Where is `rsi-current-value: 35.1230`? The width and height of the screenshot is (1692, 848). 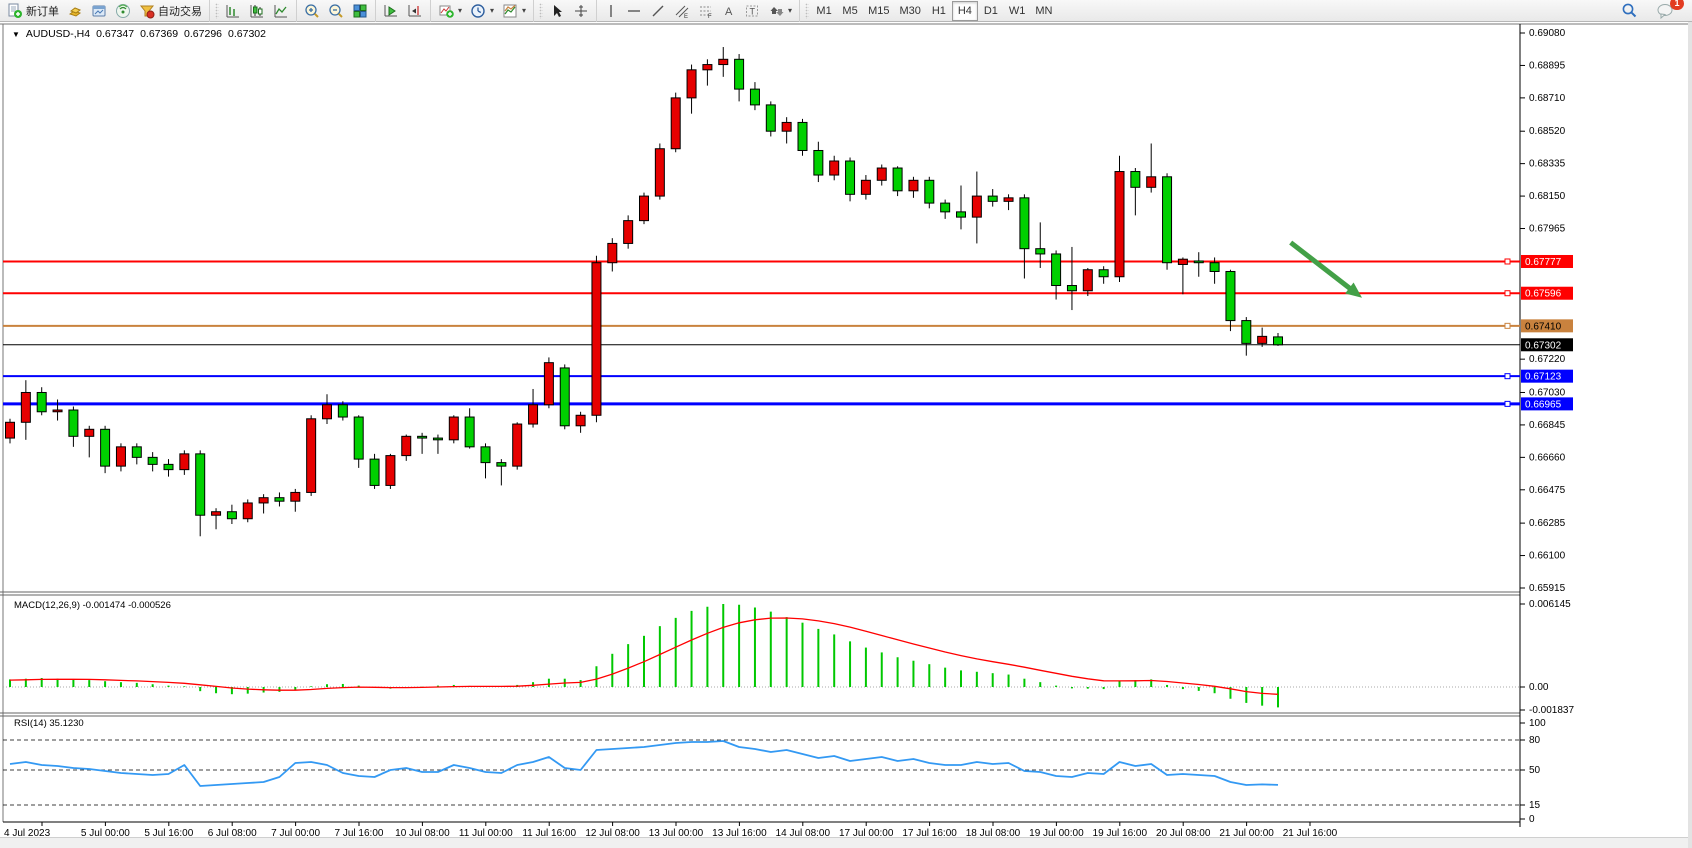 rsi-current-value: 35.1230 is located at coordinates (66, 723).